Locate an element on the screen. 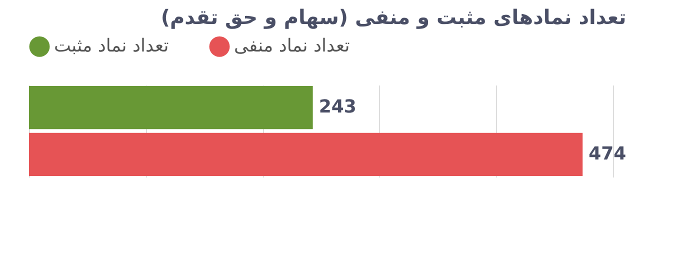  legend-label: تعداد نماد مثبت is located at coordinates (111, 46).